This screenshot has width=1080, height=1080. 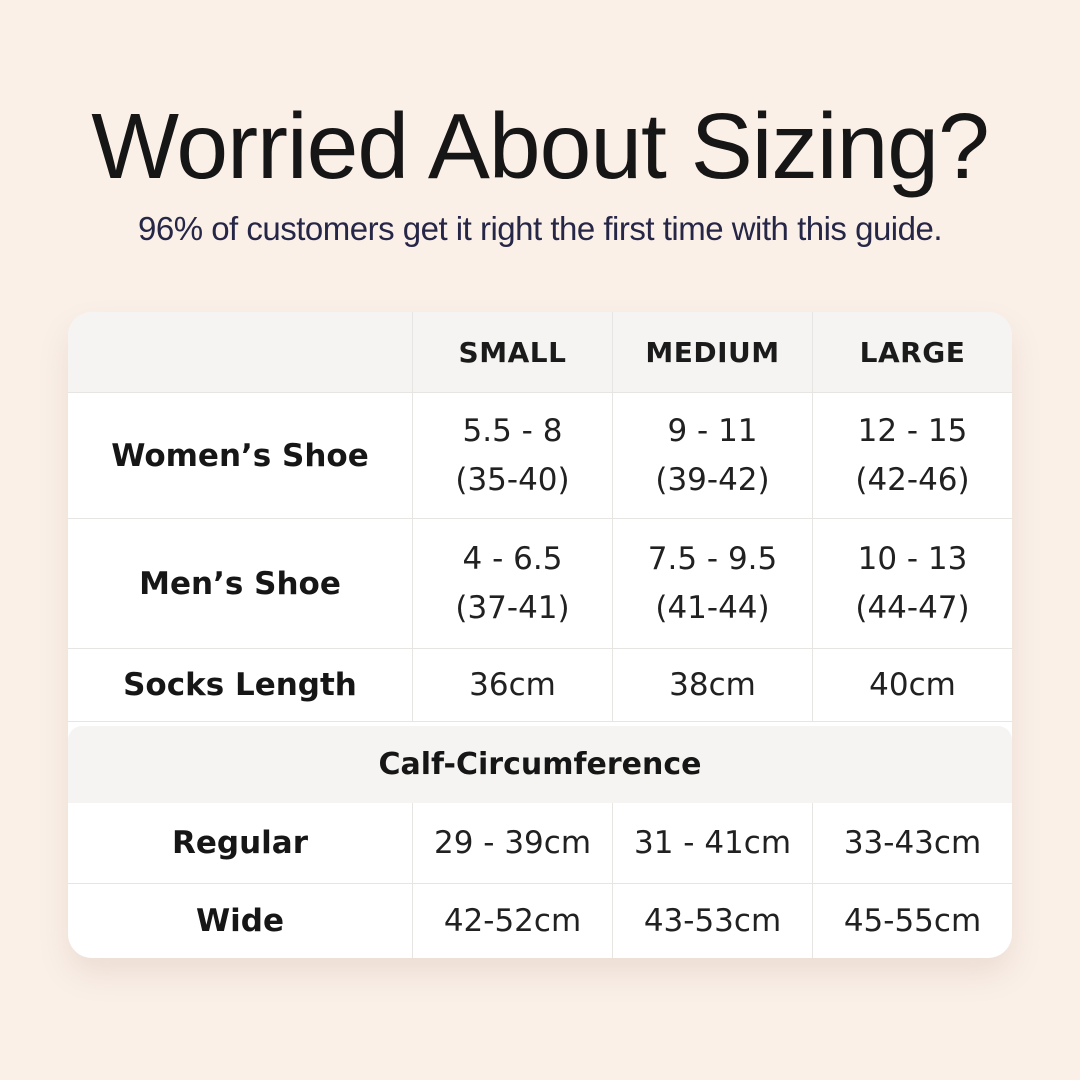 What do you see at coordinates (512, 559) in the screenshot?
I see `cell-line: 4 - 6.5` at bounding box center [512, 559].